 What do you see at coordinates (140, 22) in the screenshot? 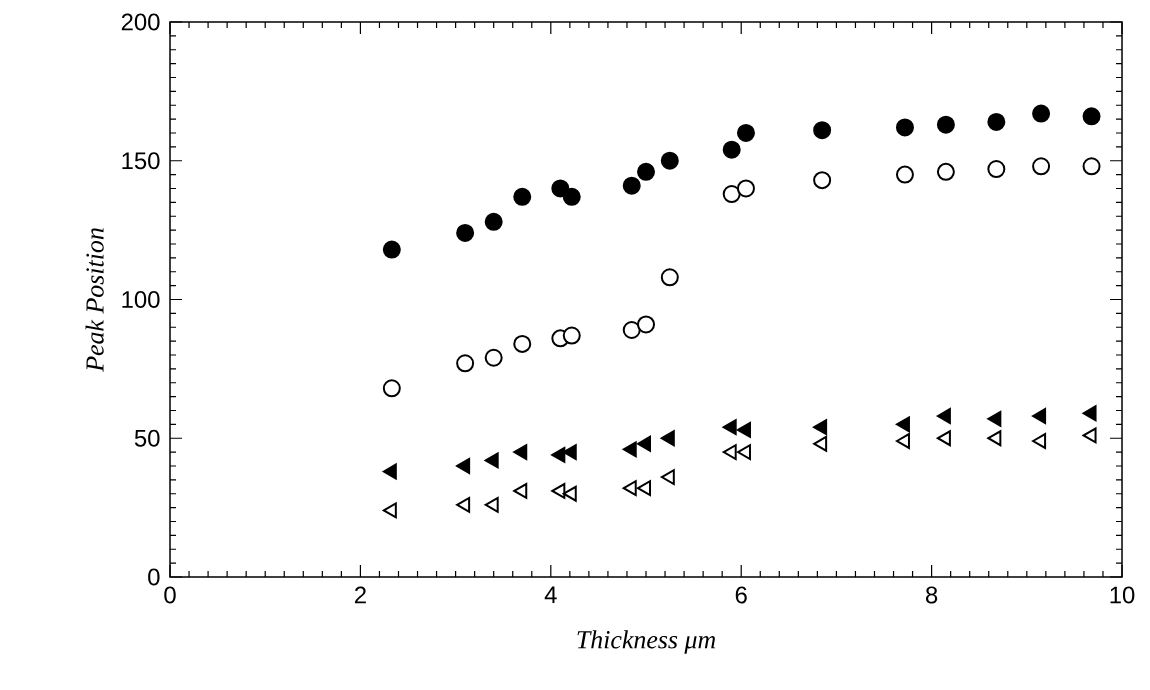
I see `y-tick-label: 200` at bounding box center [140, 22].